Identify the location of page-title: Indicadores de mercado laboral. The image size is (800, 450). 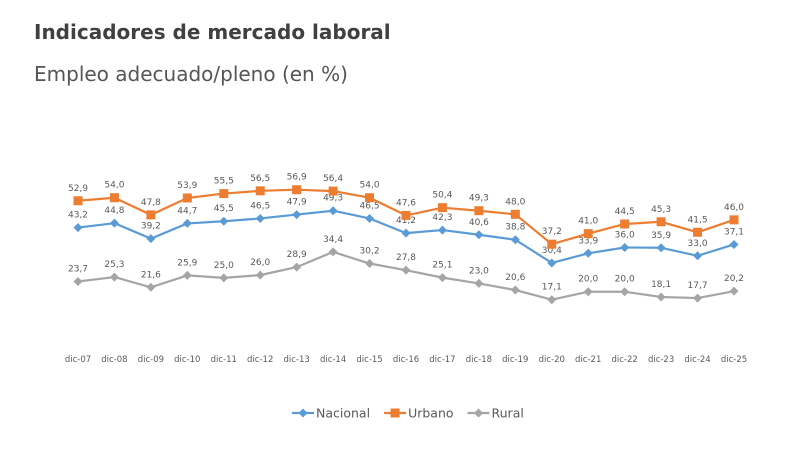
(212, 32).